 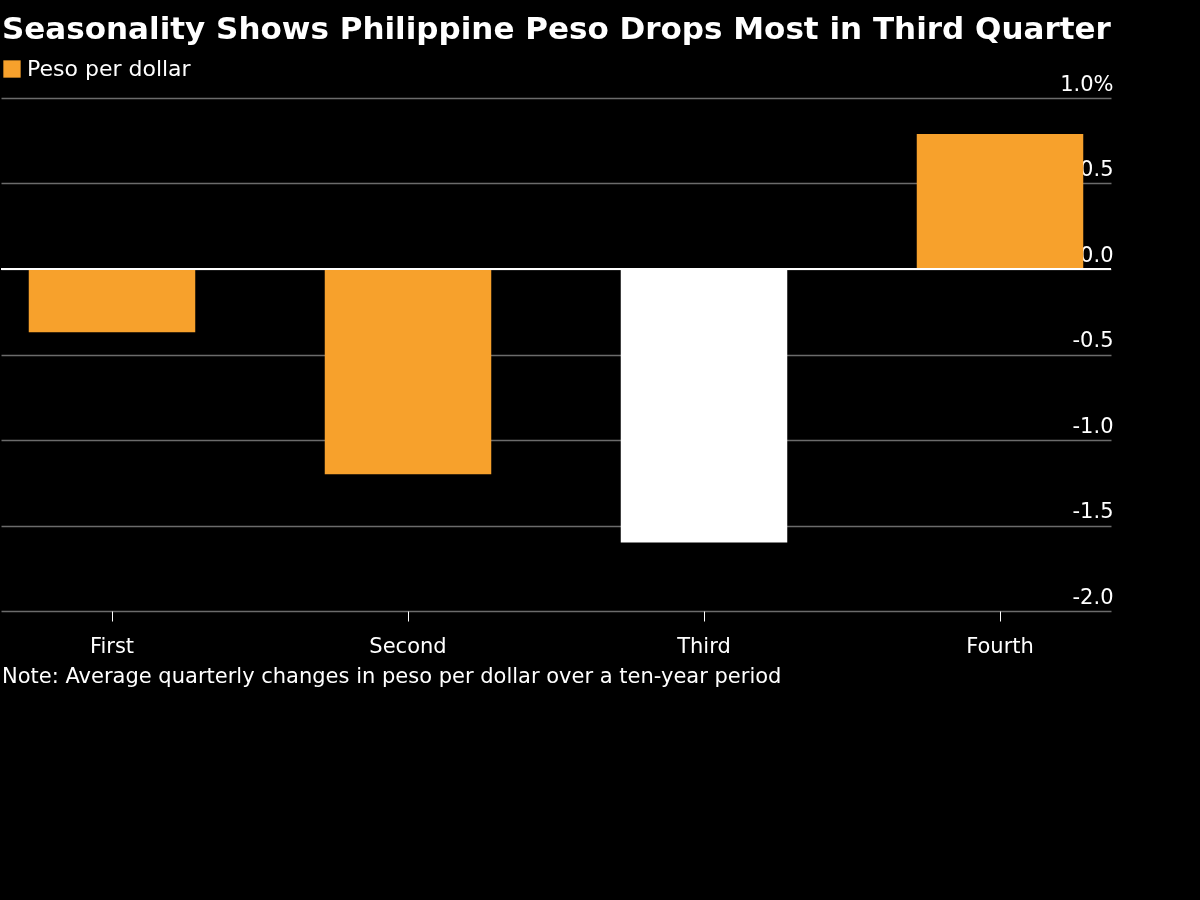 What do you see at coordinates (1093, 511) in the screenshot?
I see `y-tick-label: -1.5` at bounding box center [1093, 511].